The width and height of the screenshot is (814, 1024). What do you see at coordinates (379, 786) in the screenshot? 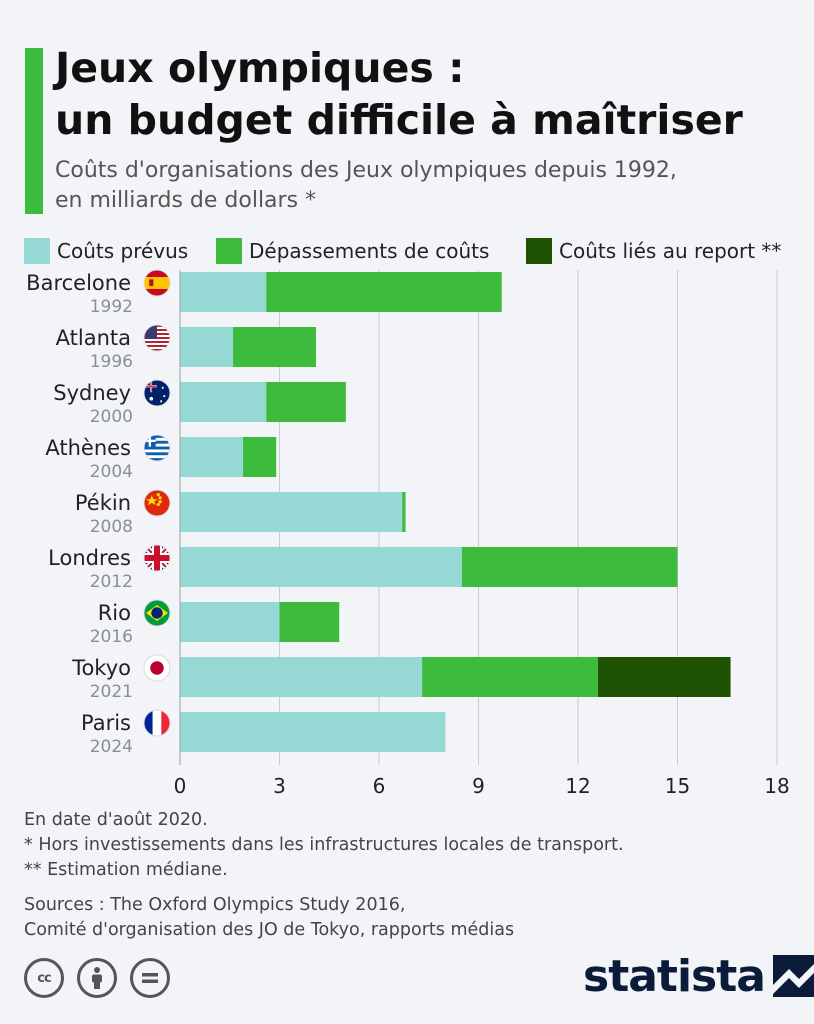
I see `x-tick-label-6: 6` at bounding box center [379, 786].